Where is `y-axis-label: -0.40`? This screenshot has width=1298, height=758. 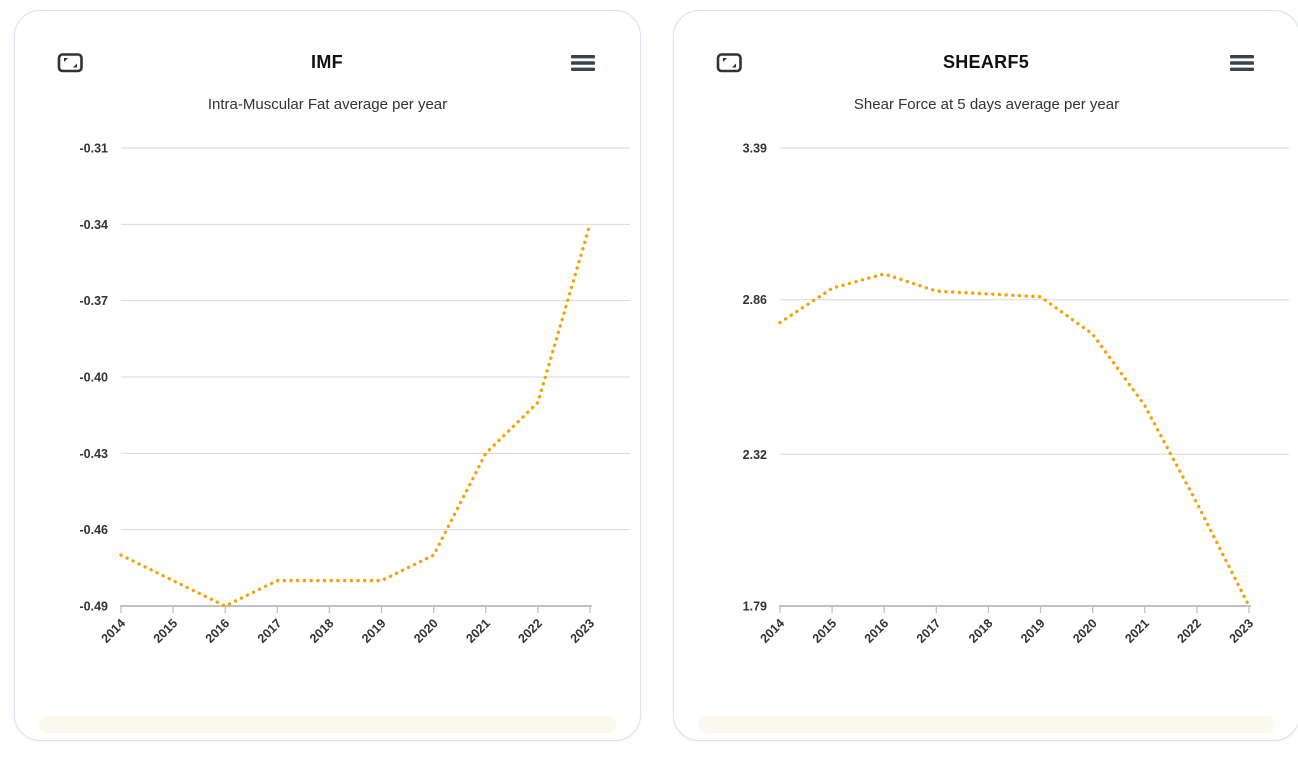
y-axis-label: -0.40 is located at coordinates (94, 378).